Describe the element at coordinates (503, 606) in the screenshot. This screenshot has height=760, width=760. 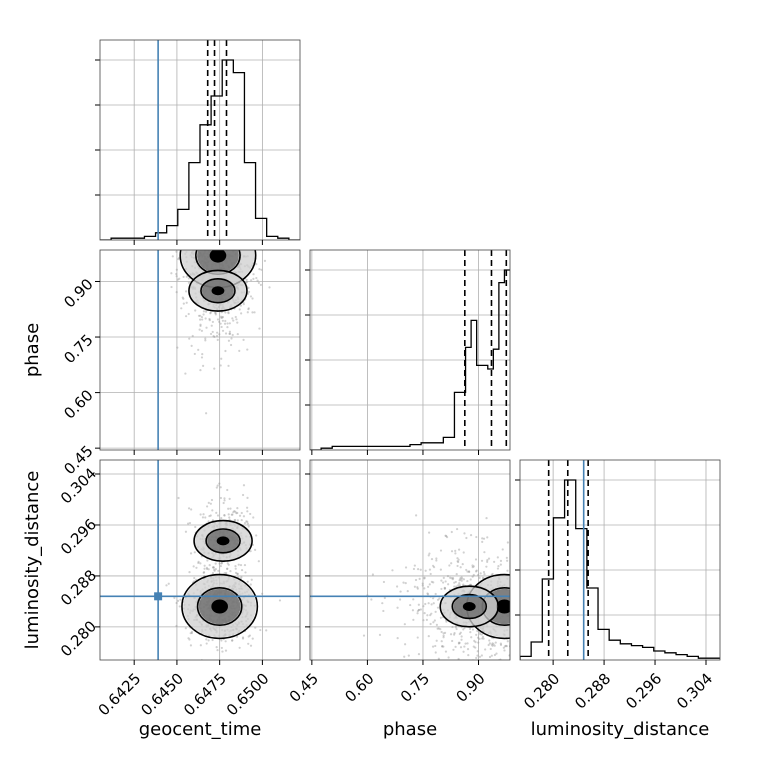
I see `density-peak` at that location.